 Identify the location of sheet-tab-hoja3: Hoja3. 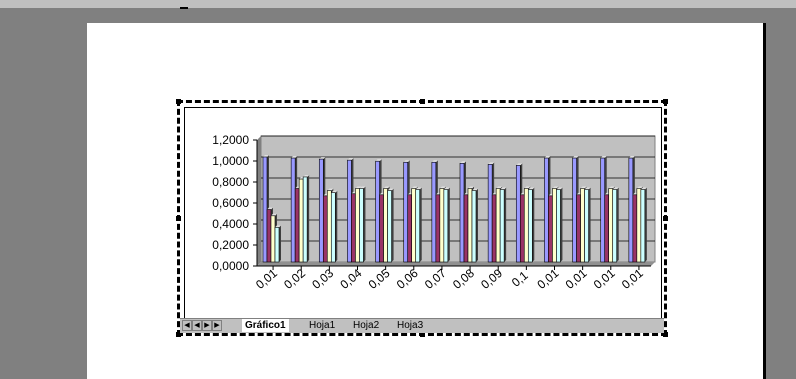
(410, 325).